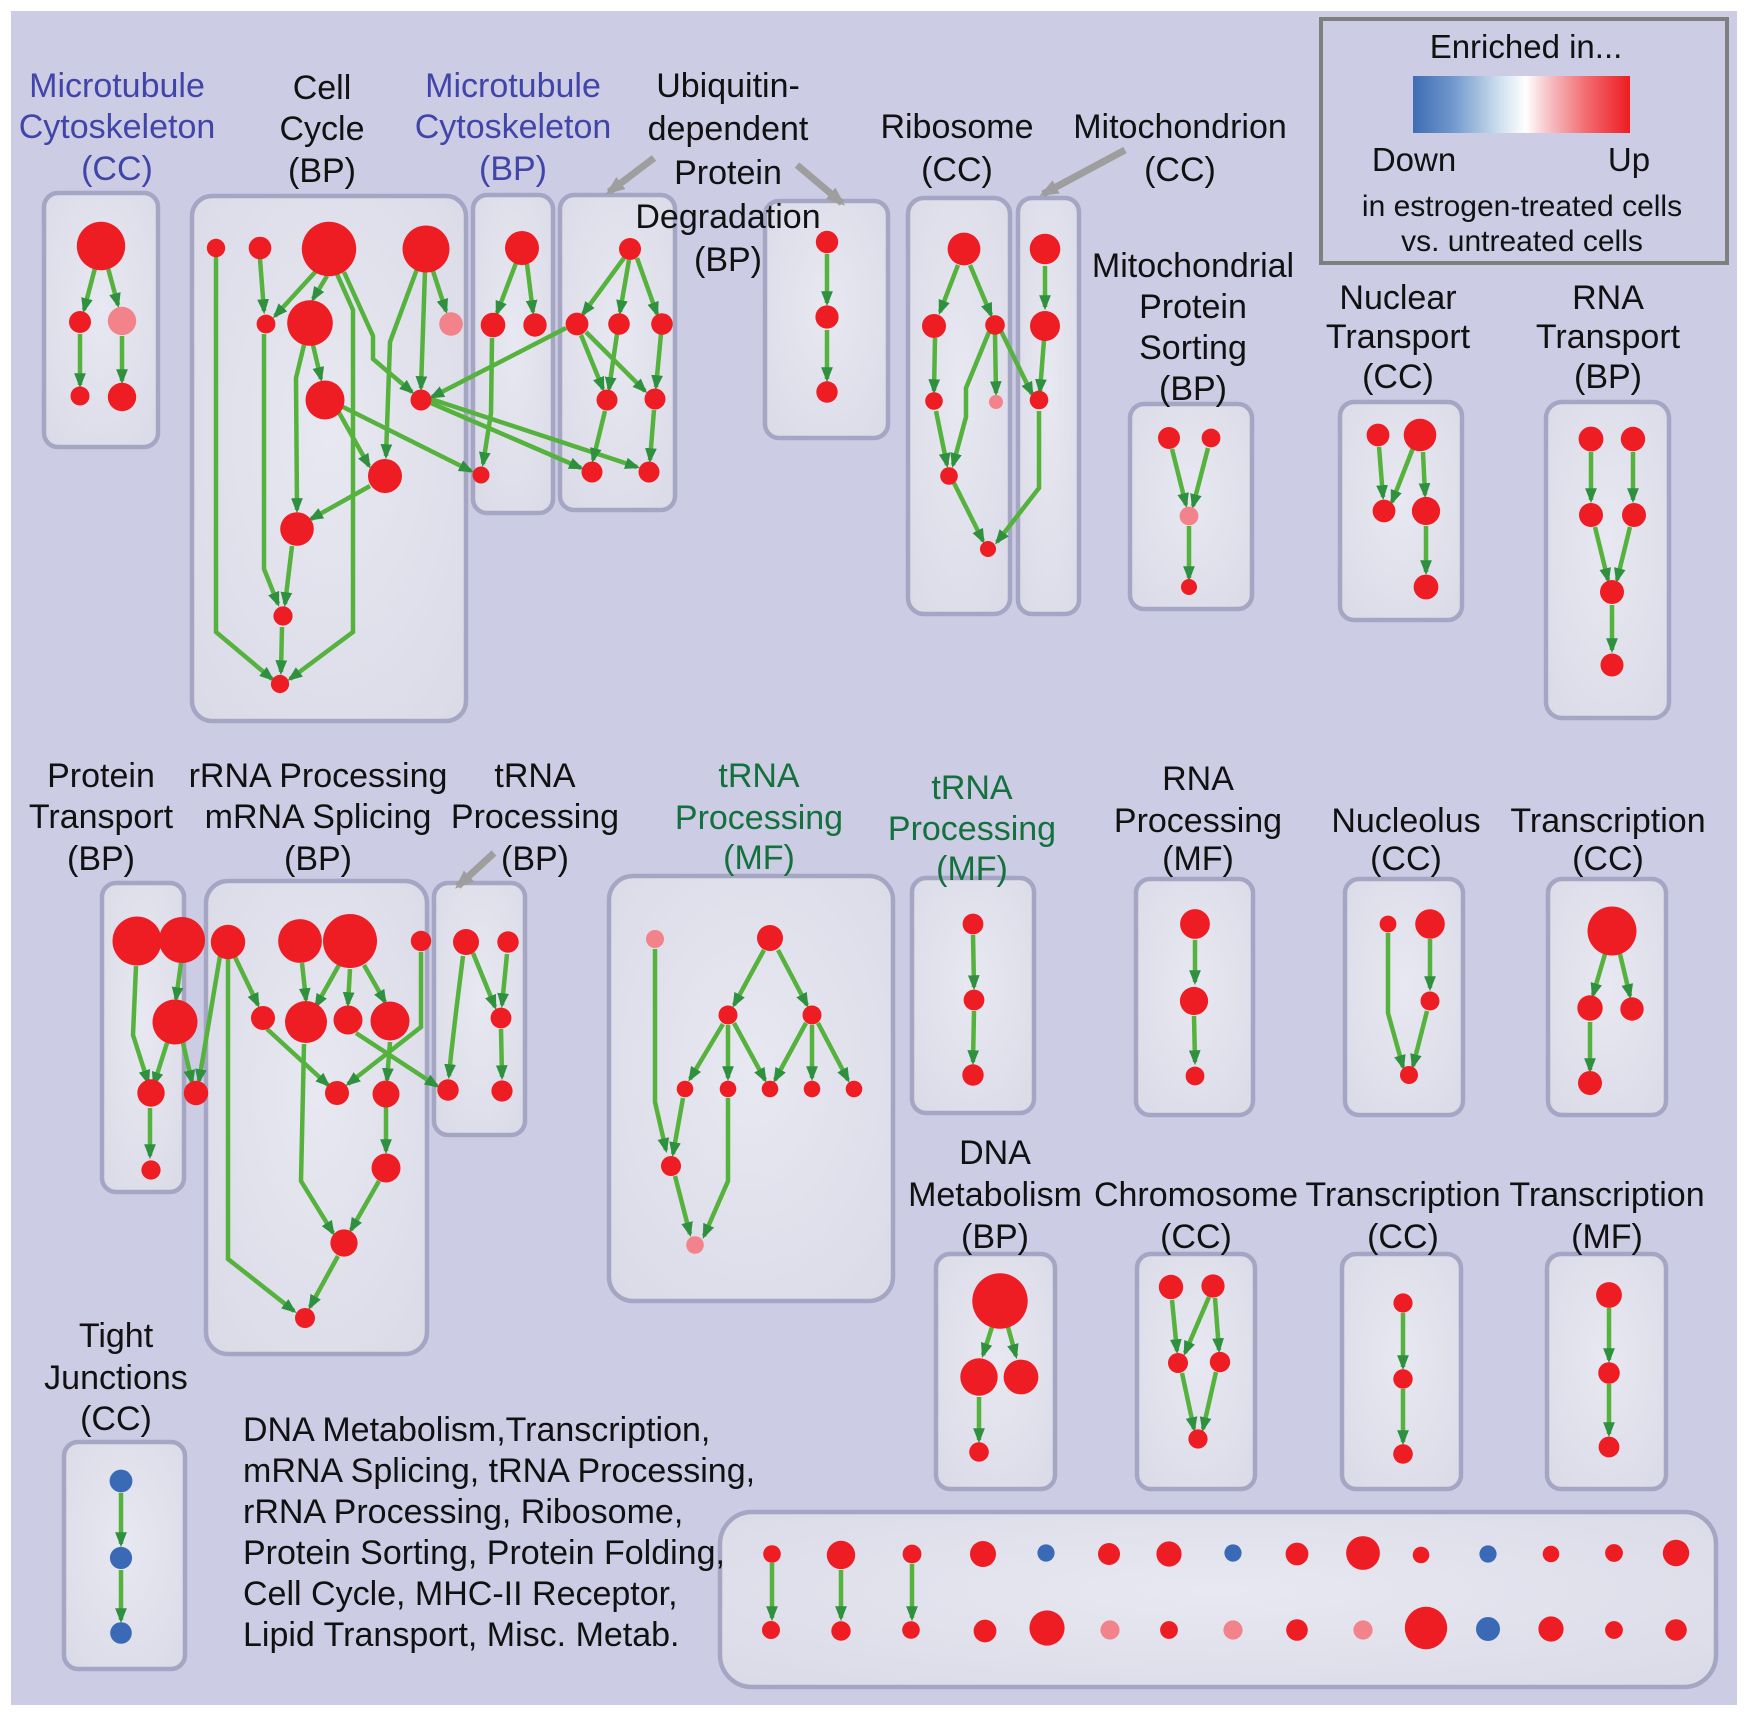 This screenshot has width=1750, height=1715. I want to click on svg-text: dependent, so click(728, 129).